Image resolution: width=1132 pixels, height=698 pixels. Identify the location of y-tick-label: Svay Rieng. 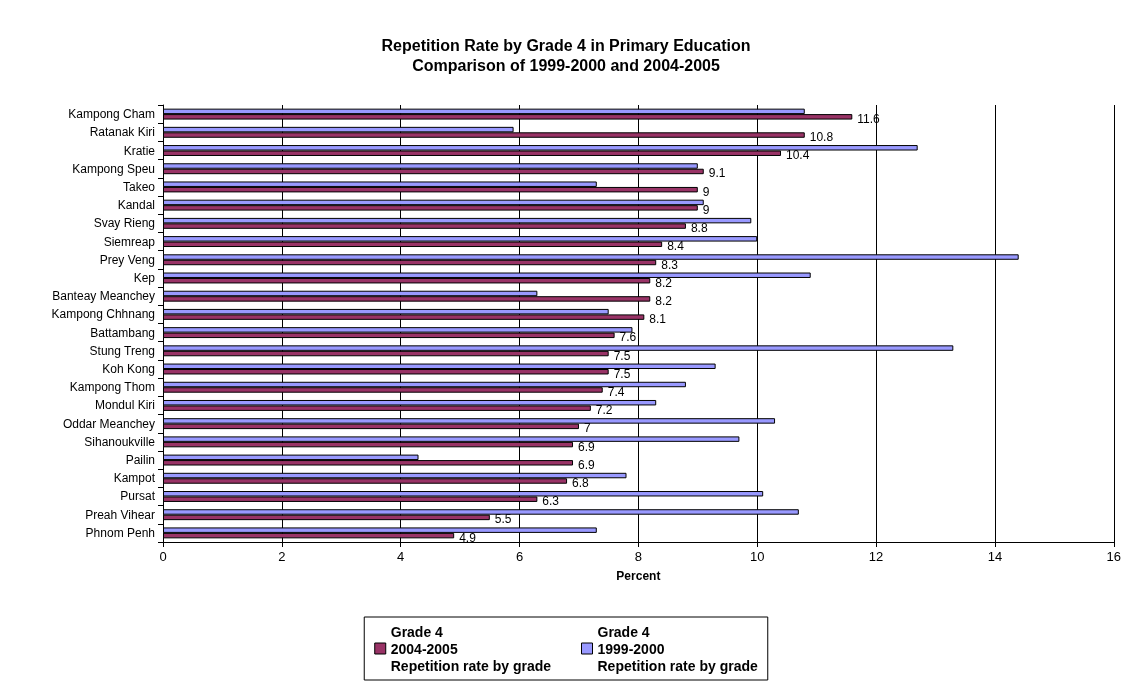
(124, 223).